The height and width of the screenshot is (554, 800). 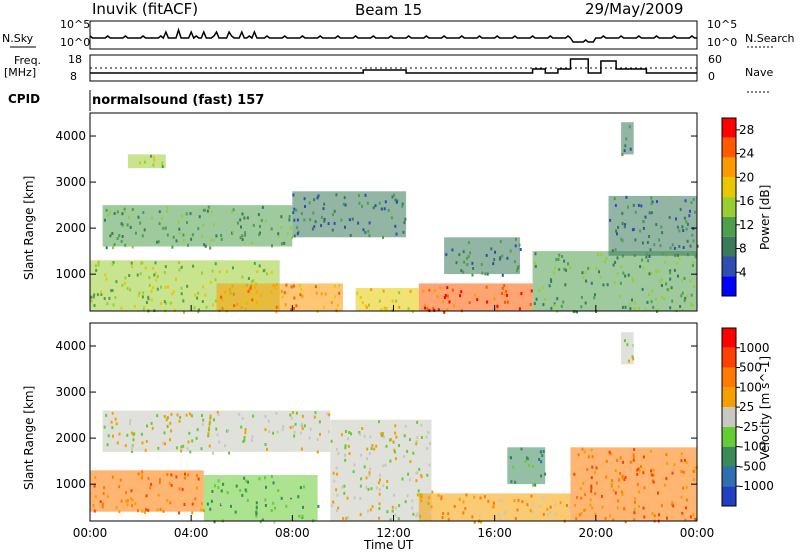 What do you see at coordinates (752, 447) in the screenshot?
I see `velocity-colorbar-tick-label-5: -100` at bounding box center [752, 447].